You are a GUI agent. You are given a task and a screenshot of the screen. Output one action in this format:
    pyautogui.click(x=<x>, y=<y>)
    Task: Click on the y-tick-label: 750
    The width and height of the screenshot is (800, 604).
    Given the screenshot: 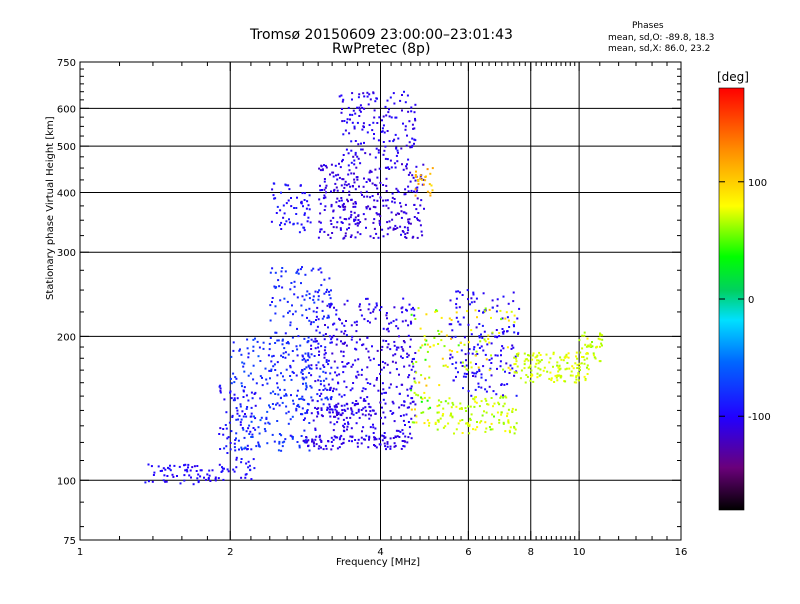 What is the action you would take?
    pyautogui.click(x=66, y=63)
    